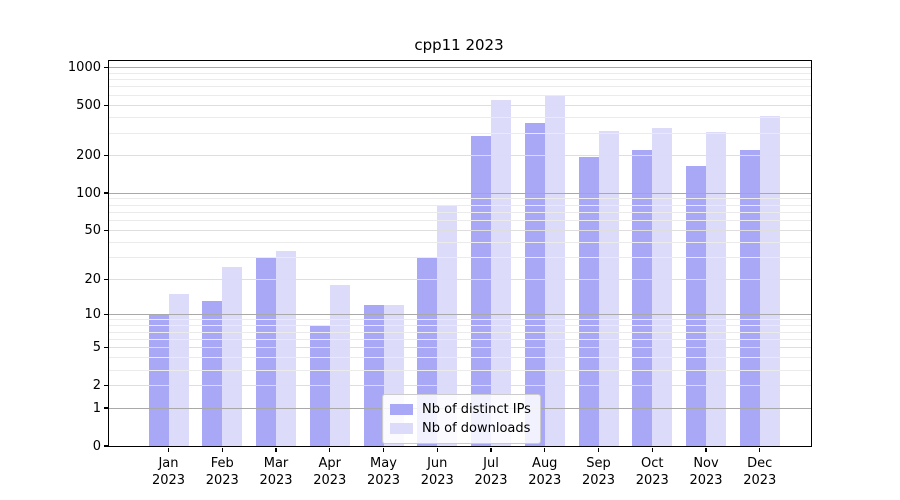 The image size is (900, 500). I want to click on y-tick-label-1000: 1000, so click(84, 67).